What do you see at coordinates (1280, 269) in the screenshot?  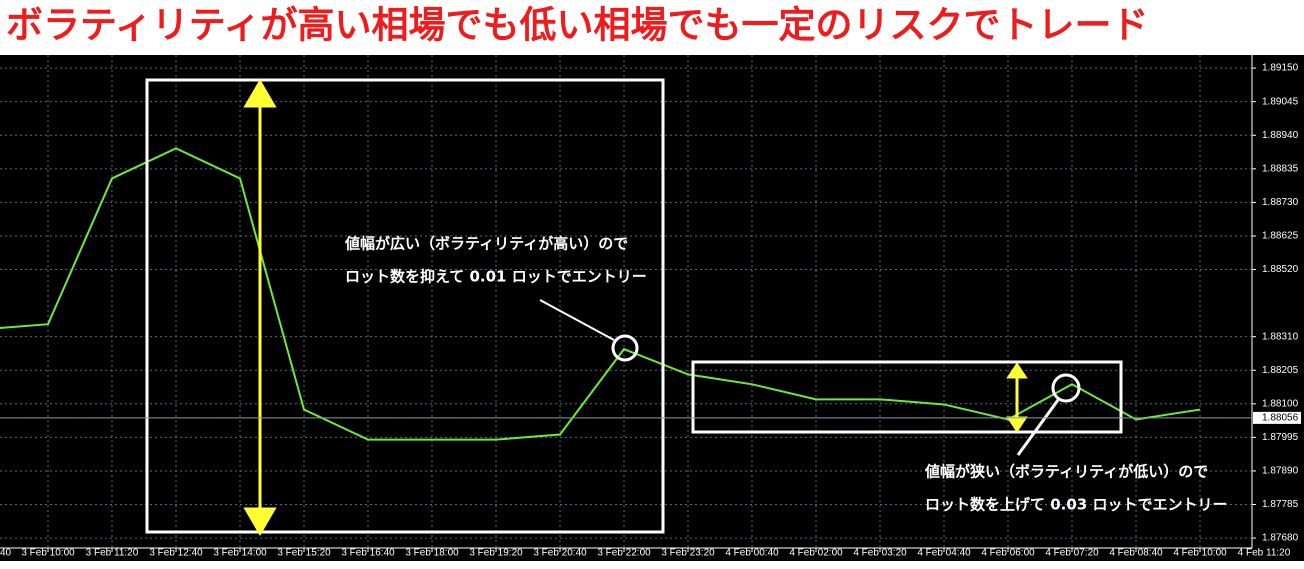 I see `y-tick-label: 1.88520` at bounding box center [1280, 269].